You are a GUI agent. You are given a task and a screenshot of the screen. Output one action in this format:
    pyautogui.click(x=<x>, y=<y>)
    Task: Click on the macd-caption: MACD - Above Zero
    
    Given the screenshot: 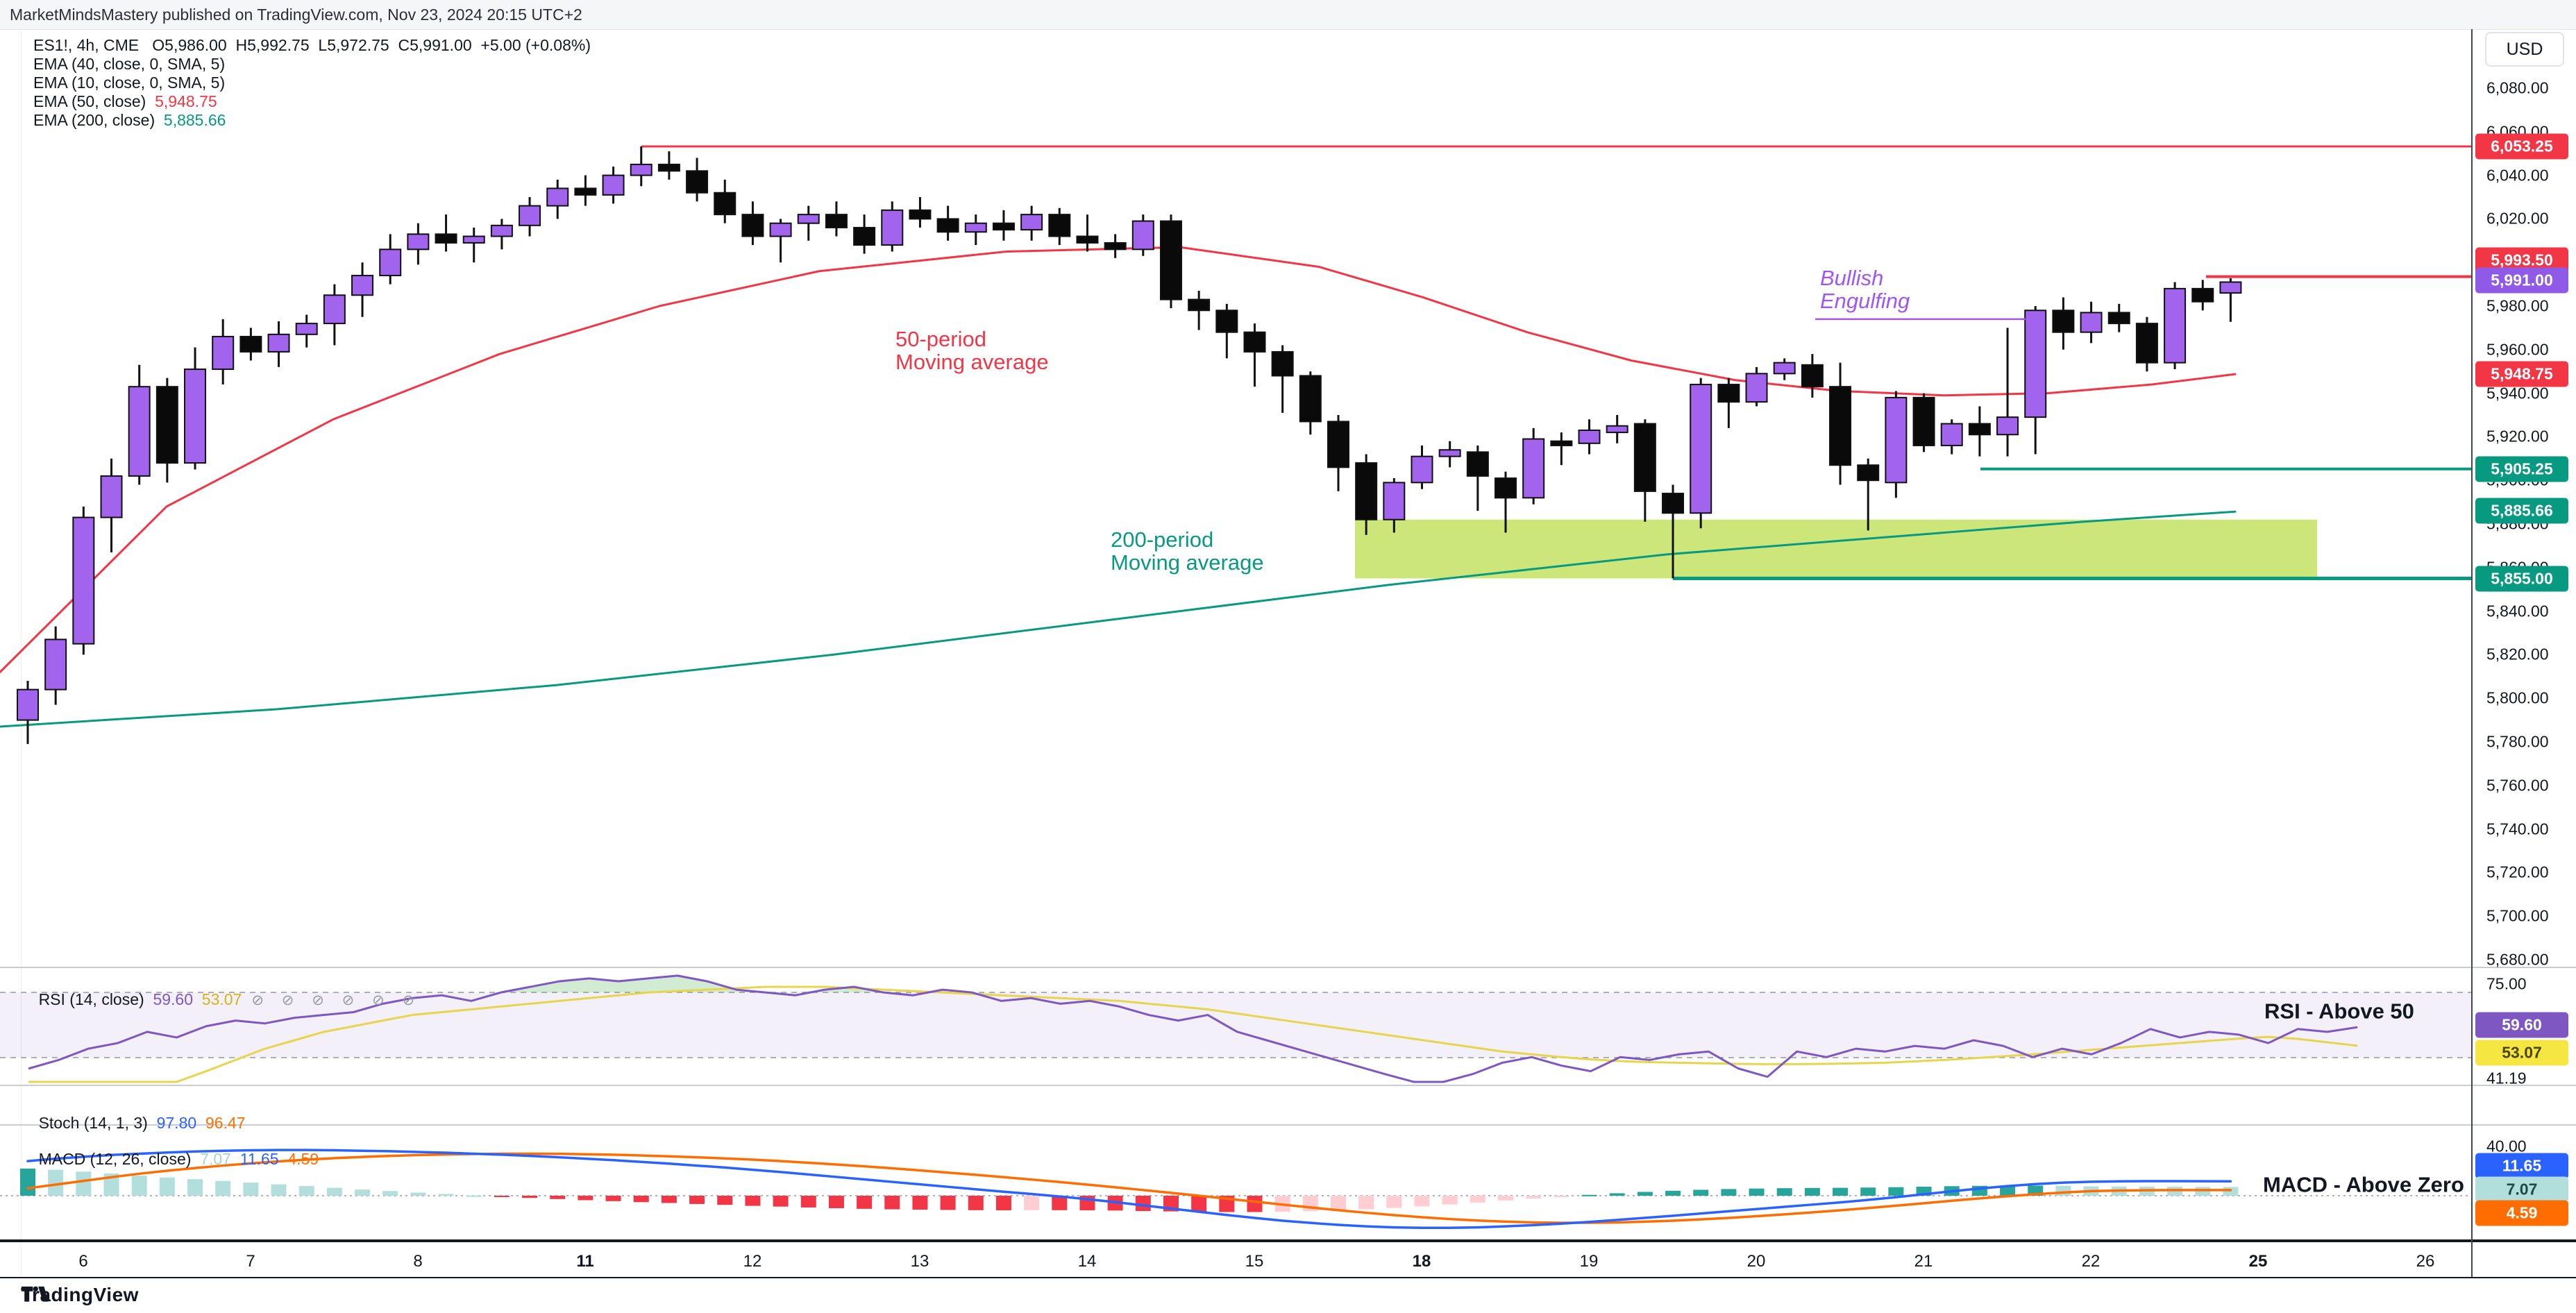 What is the action you would take?
    pyautogui.click(x=2363, y=1184)
    